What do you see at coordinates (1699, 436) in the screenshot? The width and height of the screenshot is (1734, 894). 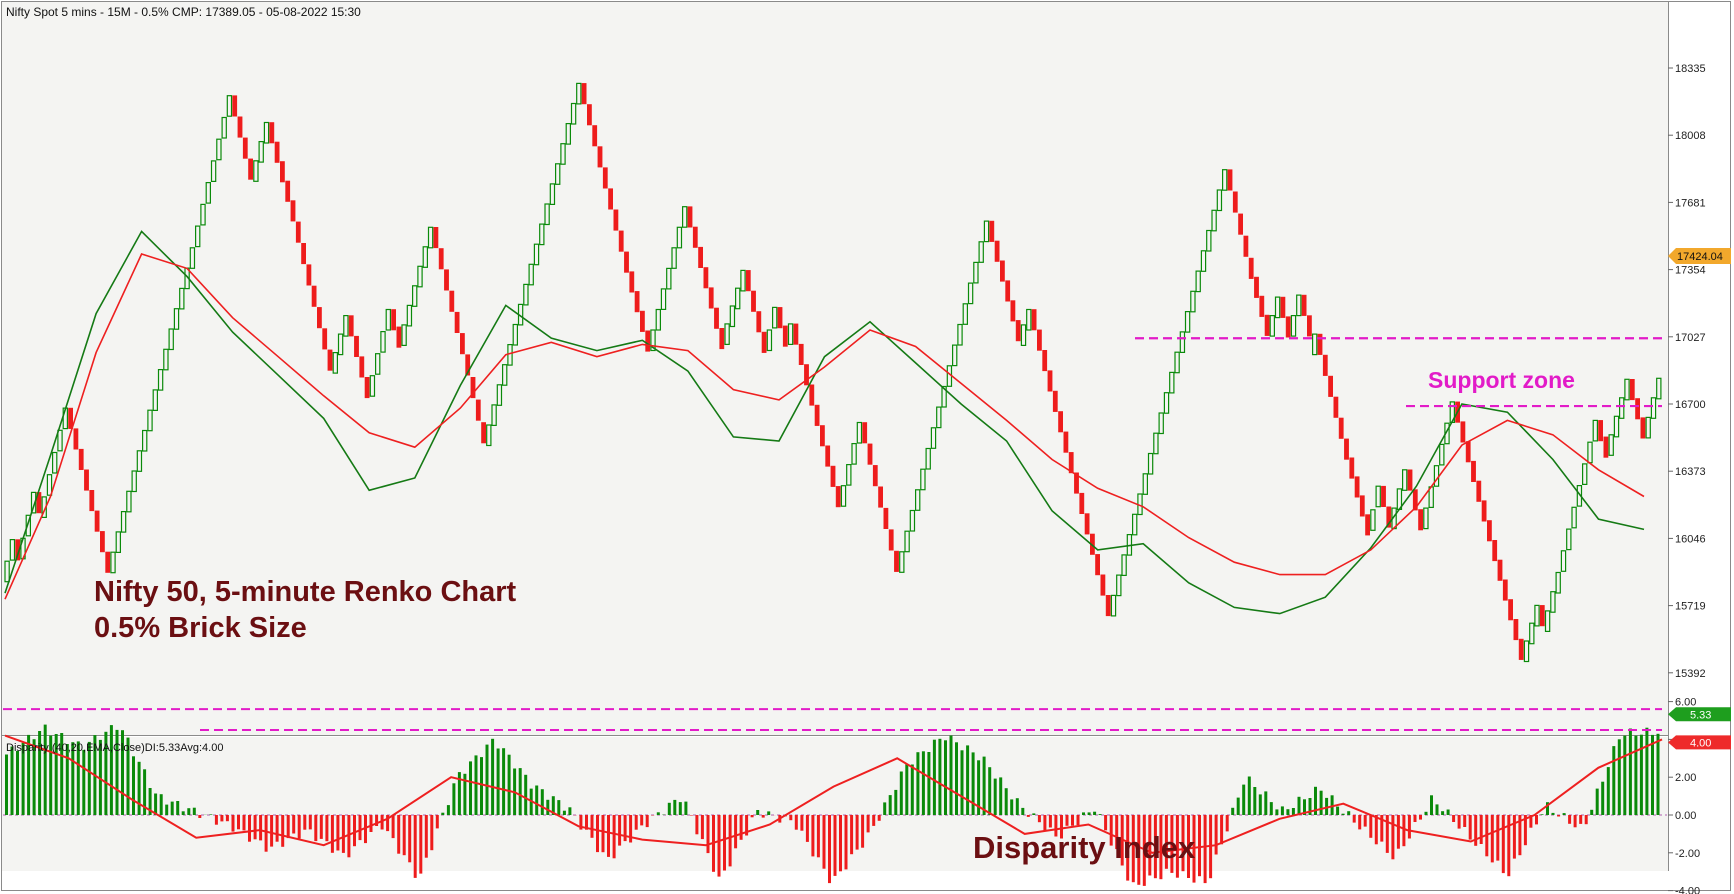 I see `price-axis-strip` at bounding box center [1699, 436].